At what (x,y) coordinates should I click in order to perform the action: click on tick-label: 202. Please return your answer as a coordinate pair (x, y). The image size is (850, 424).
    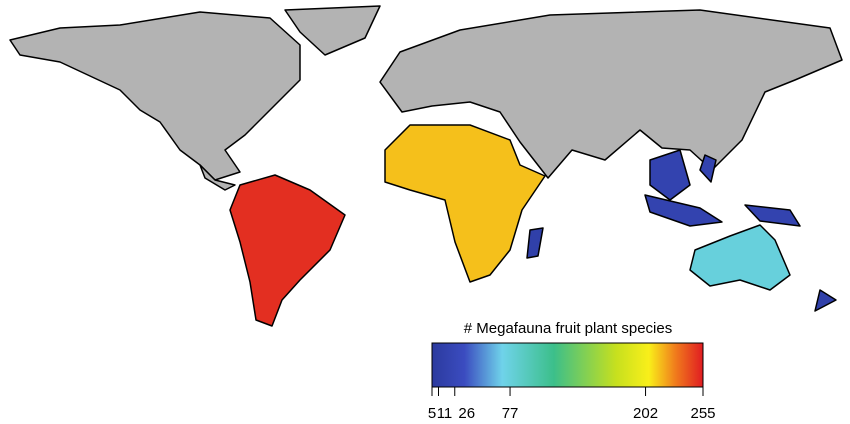
    Looking at the image, I should click on (645, 413).